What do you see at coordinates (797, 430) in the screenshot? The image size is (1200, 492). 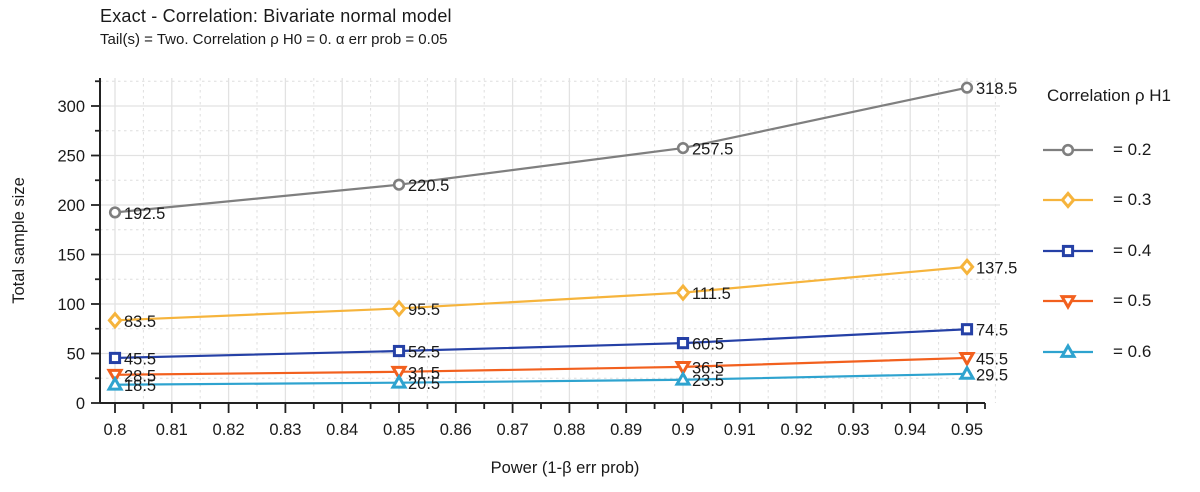 I see `svg-text: 0.92` at bounding box center [797, 430].